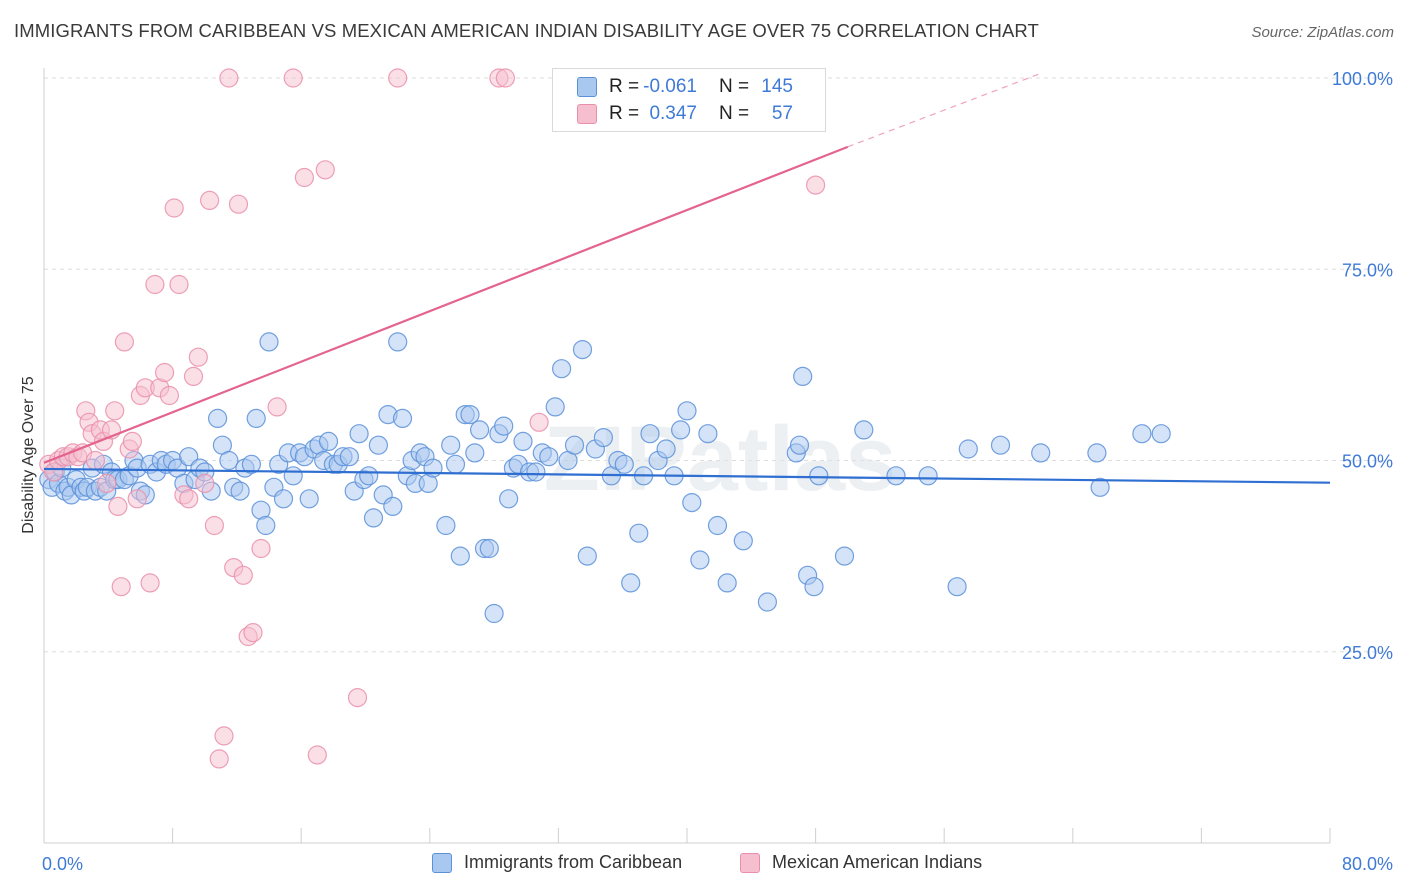 The height and width of the screenshot is (892, 1406). What do you see at coordinates (734, 113) in the screenshot?
I see `n-label: N =` at bounding box center [734, 113].